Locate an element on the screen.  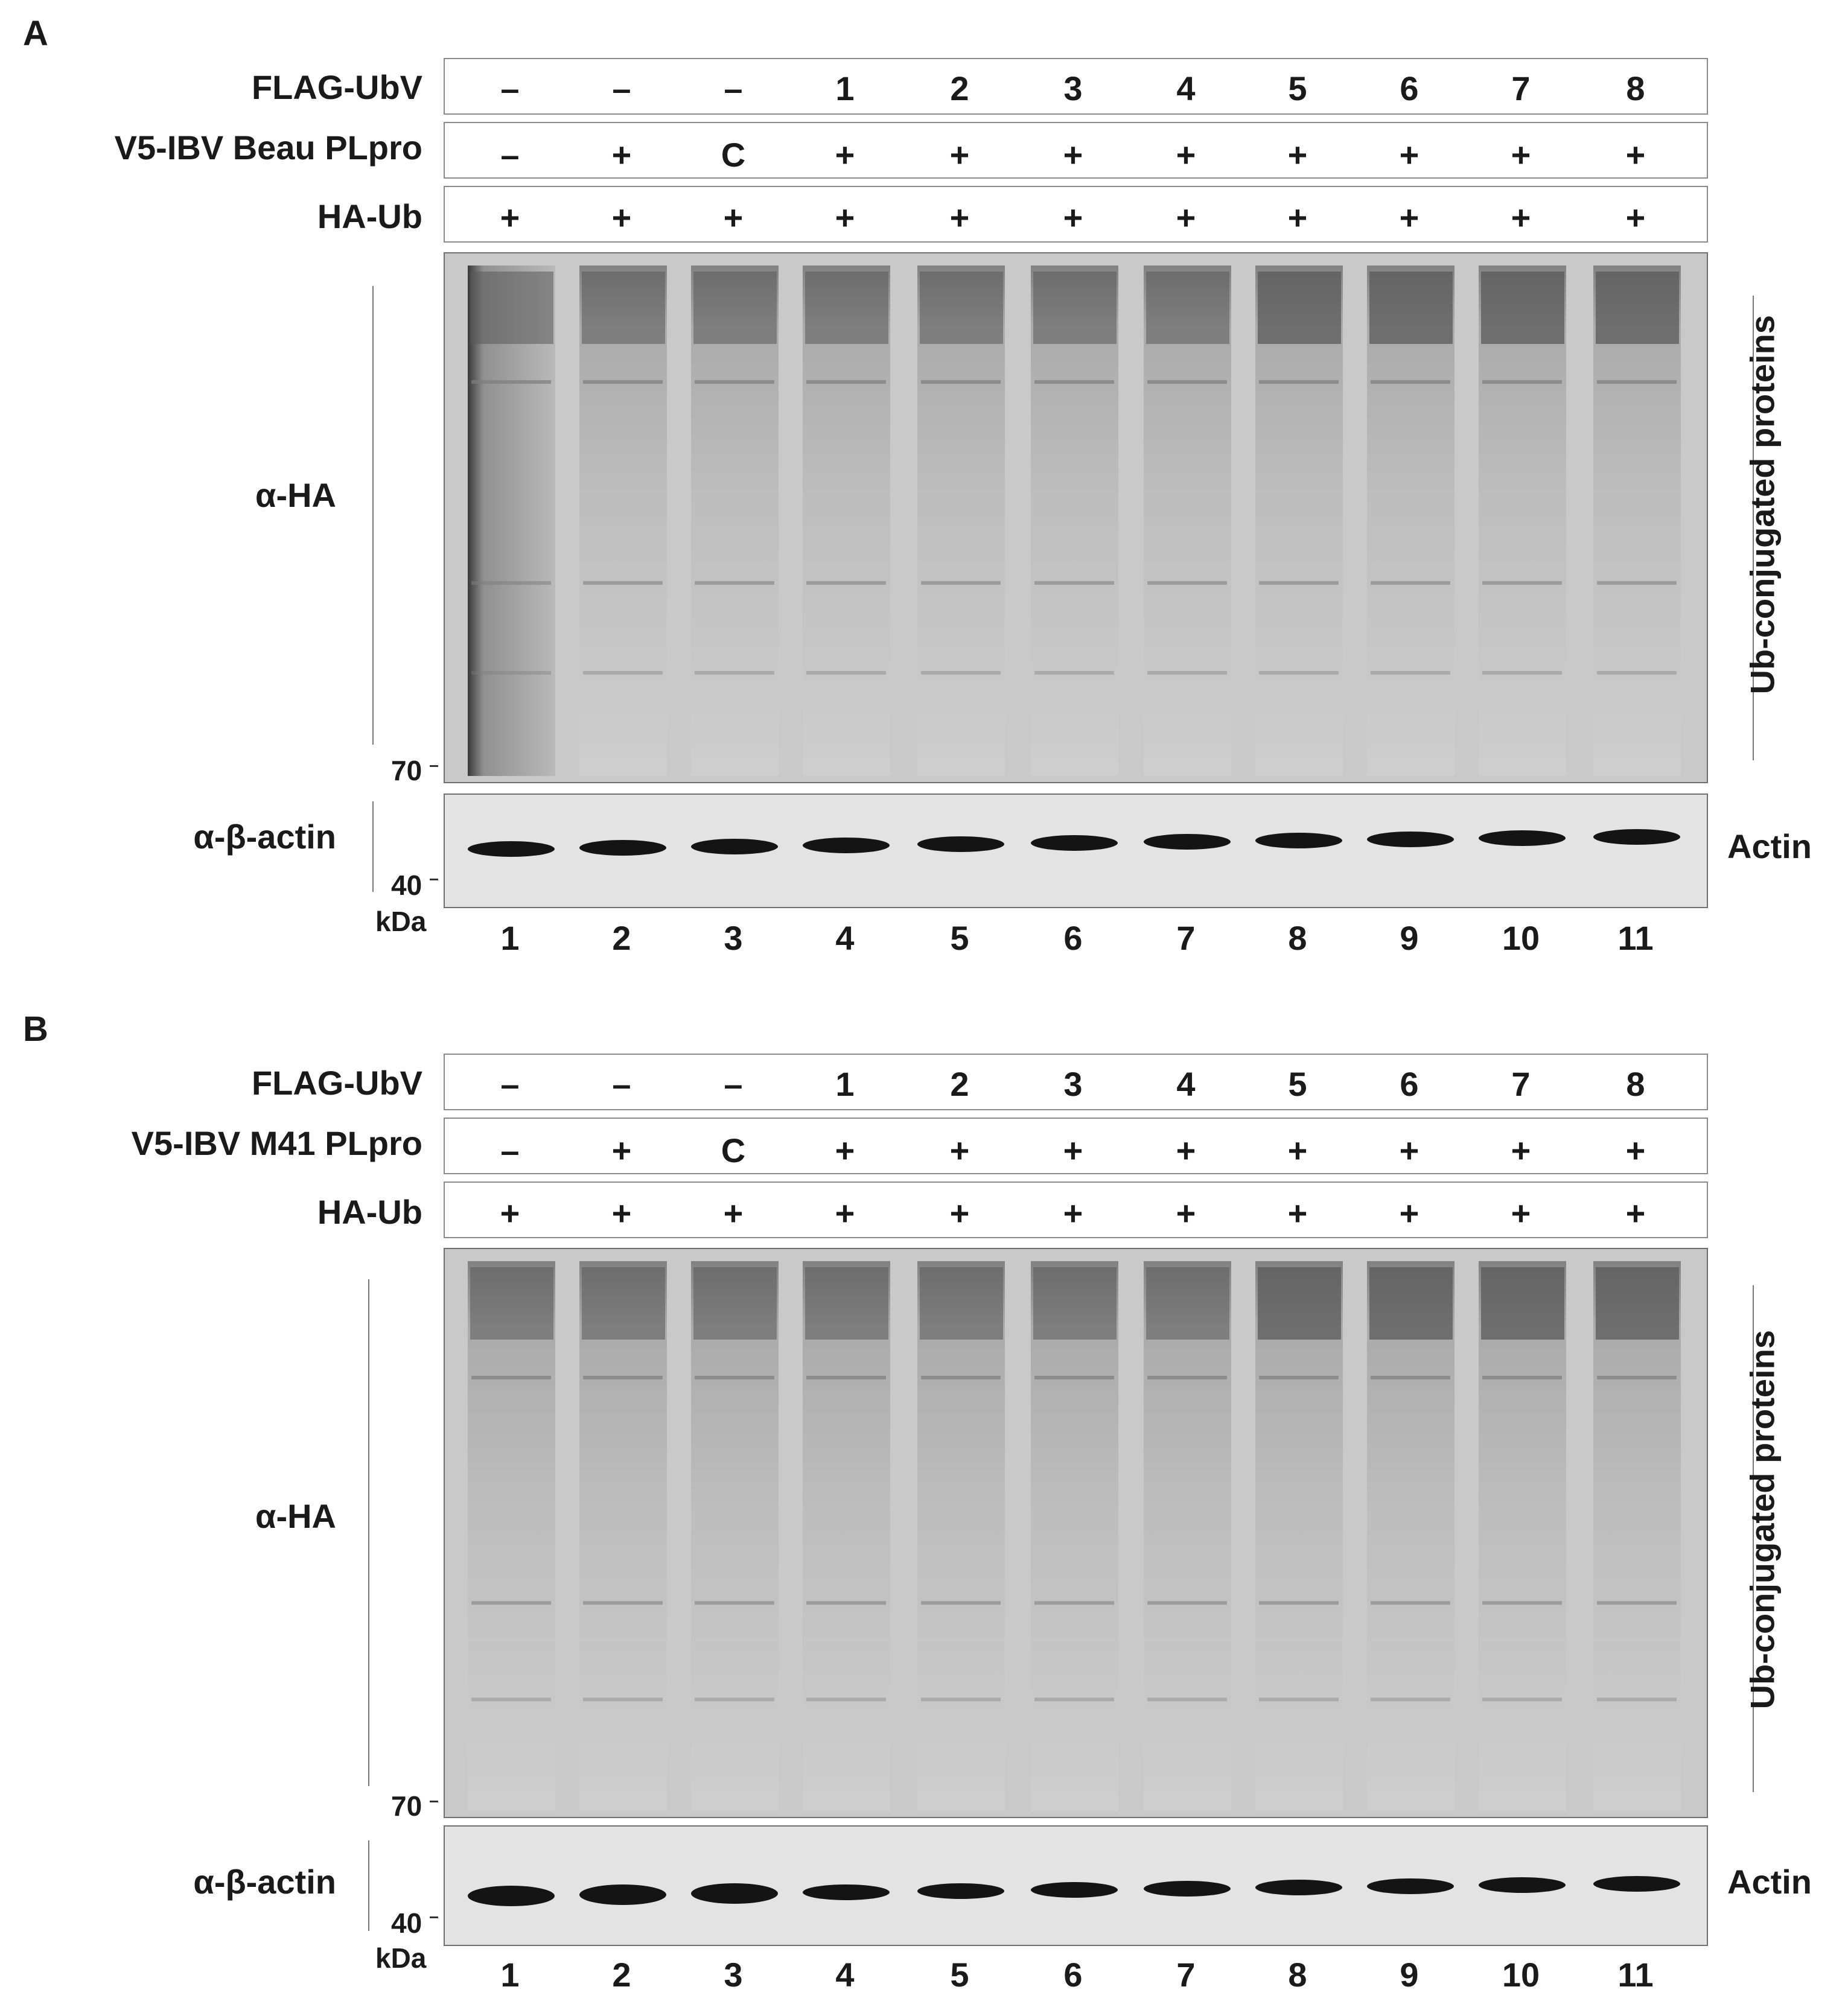
lane-number: 11 is located at coordinates (1636, 1975).